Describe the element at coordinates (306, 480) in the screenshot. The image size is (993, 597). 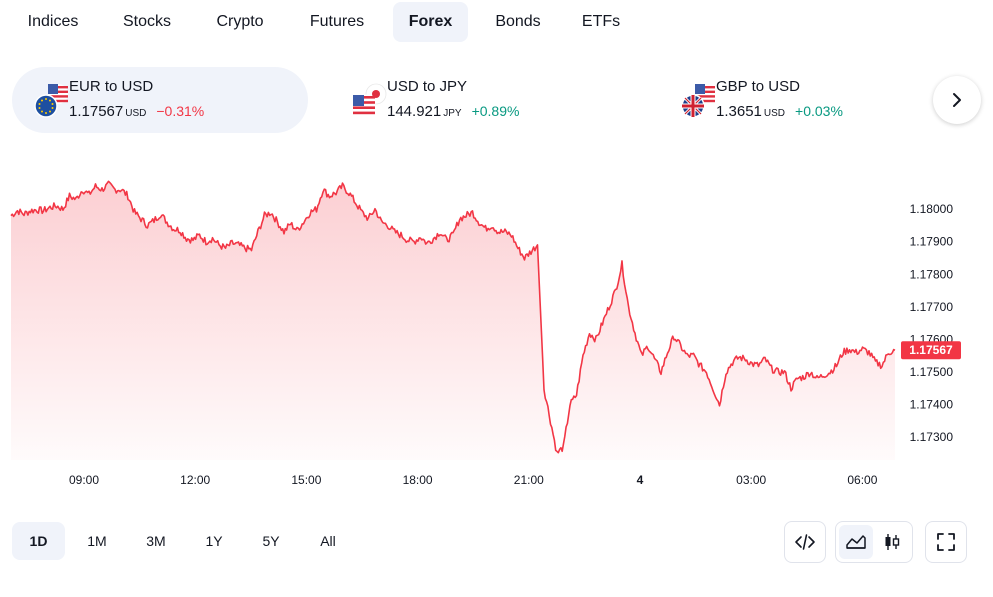
I see `x-tick-label: 15:00` at that location.